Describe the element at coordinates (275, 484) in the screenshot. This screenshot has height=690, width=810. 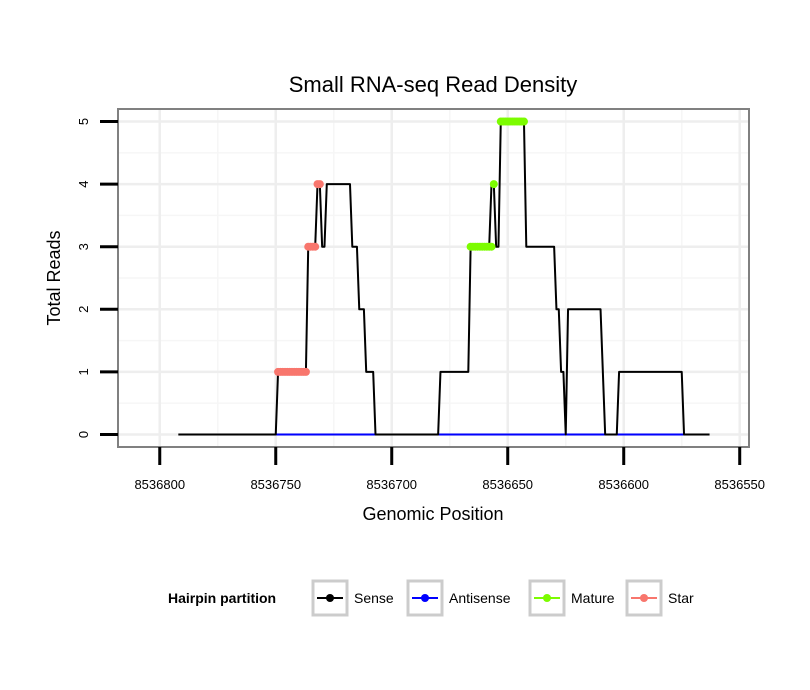
I see `x-tick-label: 8536750` at that location.